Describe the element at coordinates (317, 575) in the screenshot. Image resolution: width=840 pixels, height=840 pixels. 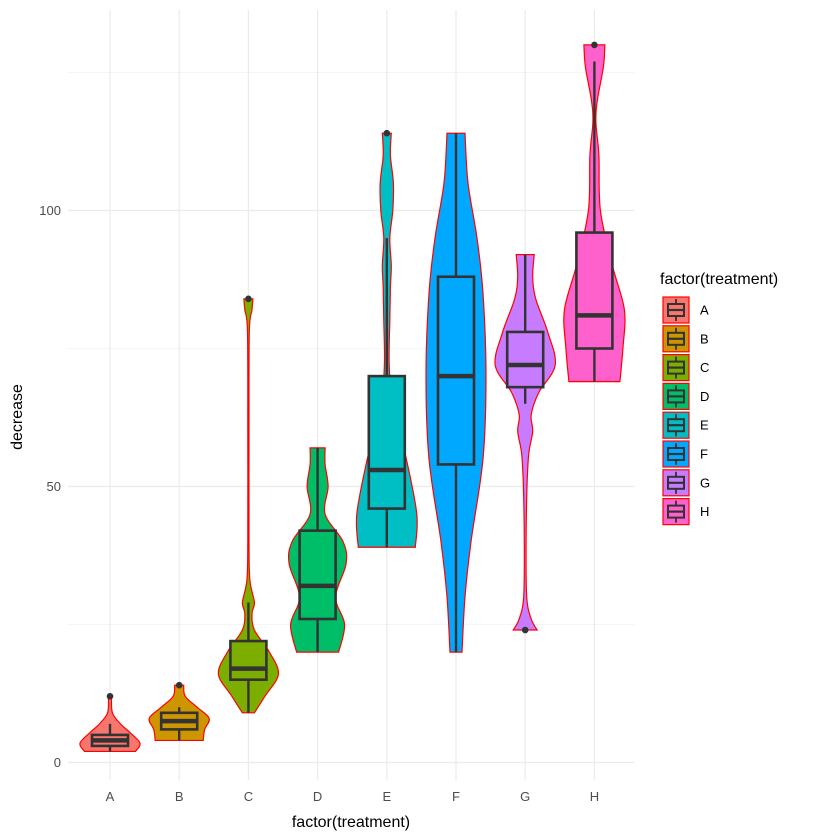
I see `box-D` at that location.